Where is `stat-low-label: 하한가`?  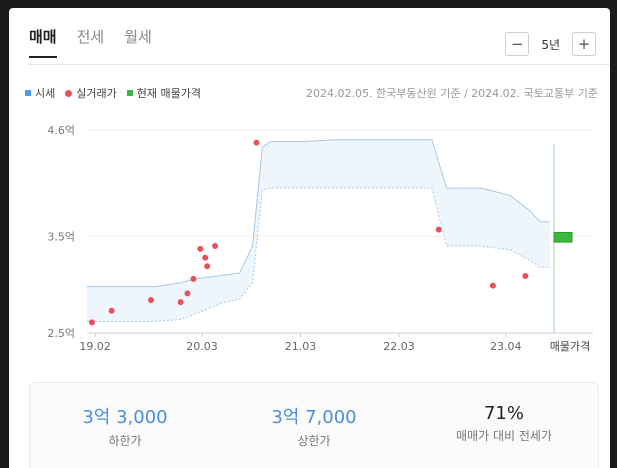
stat-low-label: 하한가 is located at coordinates (125, 441).